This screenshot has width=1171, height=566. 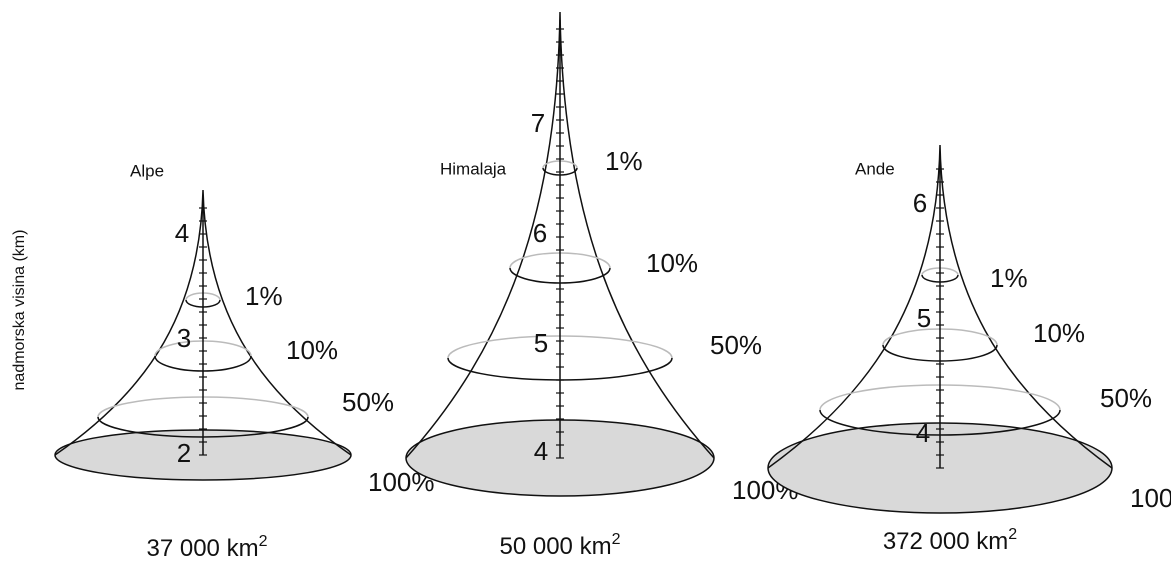 I want to click on height-label: 2, so click(x=184, y=453).